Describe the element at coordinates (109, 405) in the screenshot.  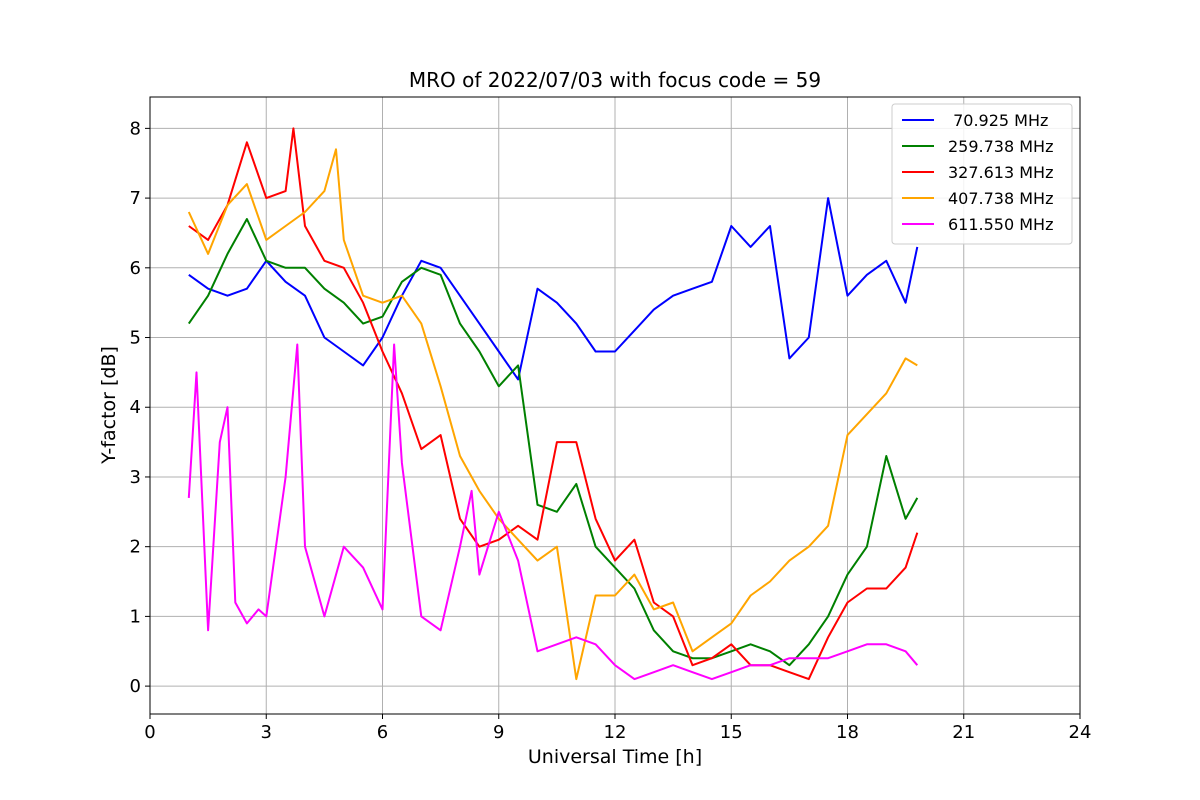
I see `y-axis-label: Y-factor [dB]` at that location.